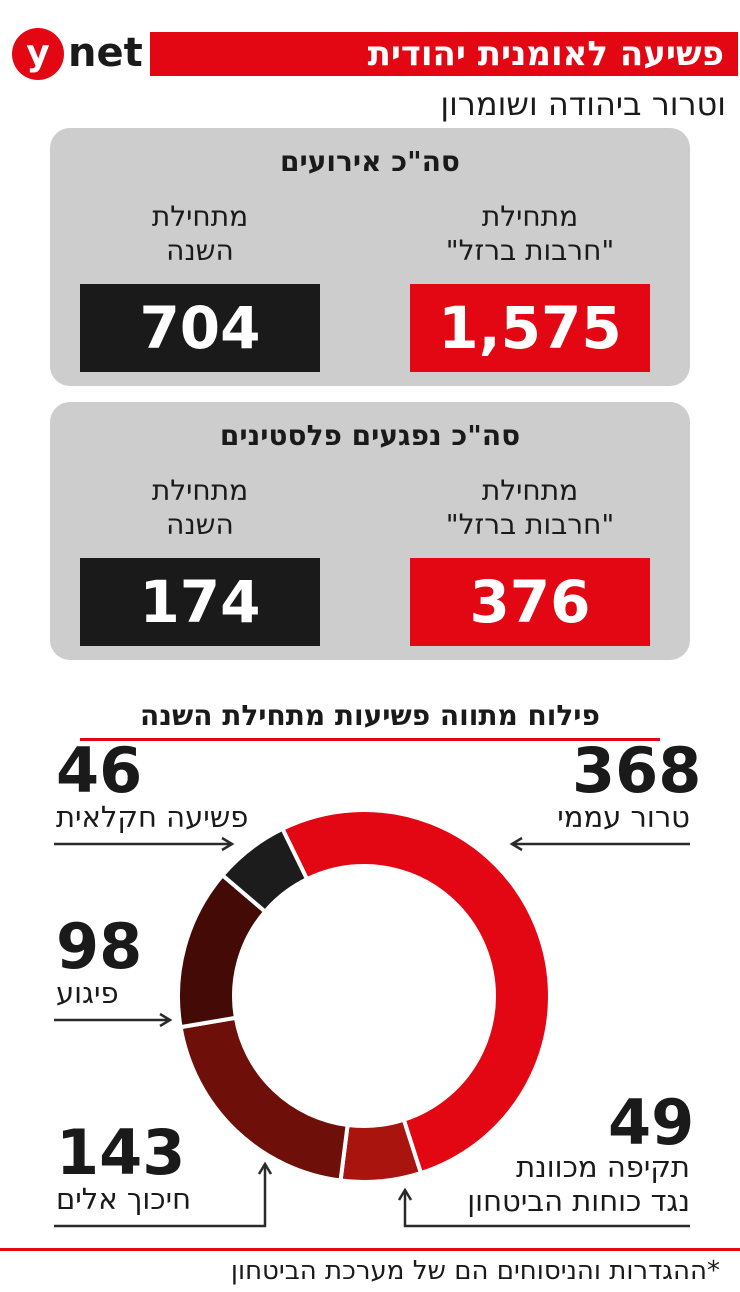  Describe the element at coordinates (370, 435) in the screenshot. I see `injured-heading: סה"כ נפגעים פלסטינים` at that location.